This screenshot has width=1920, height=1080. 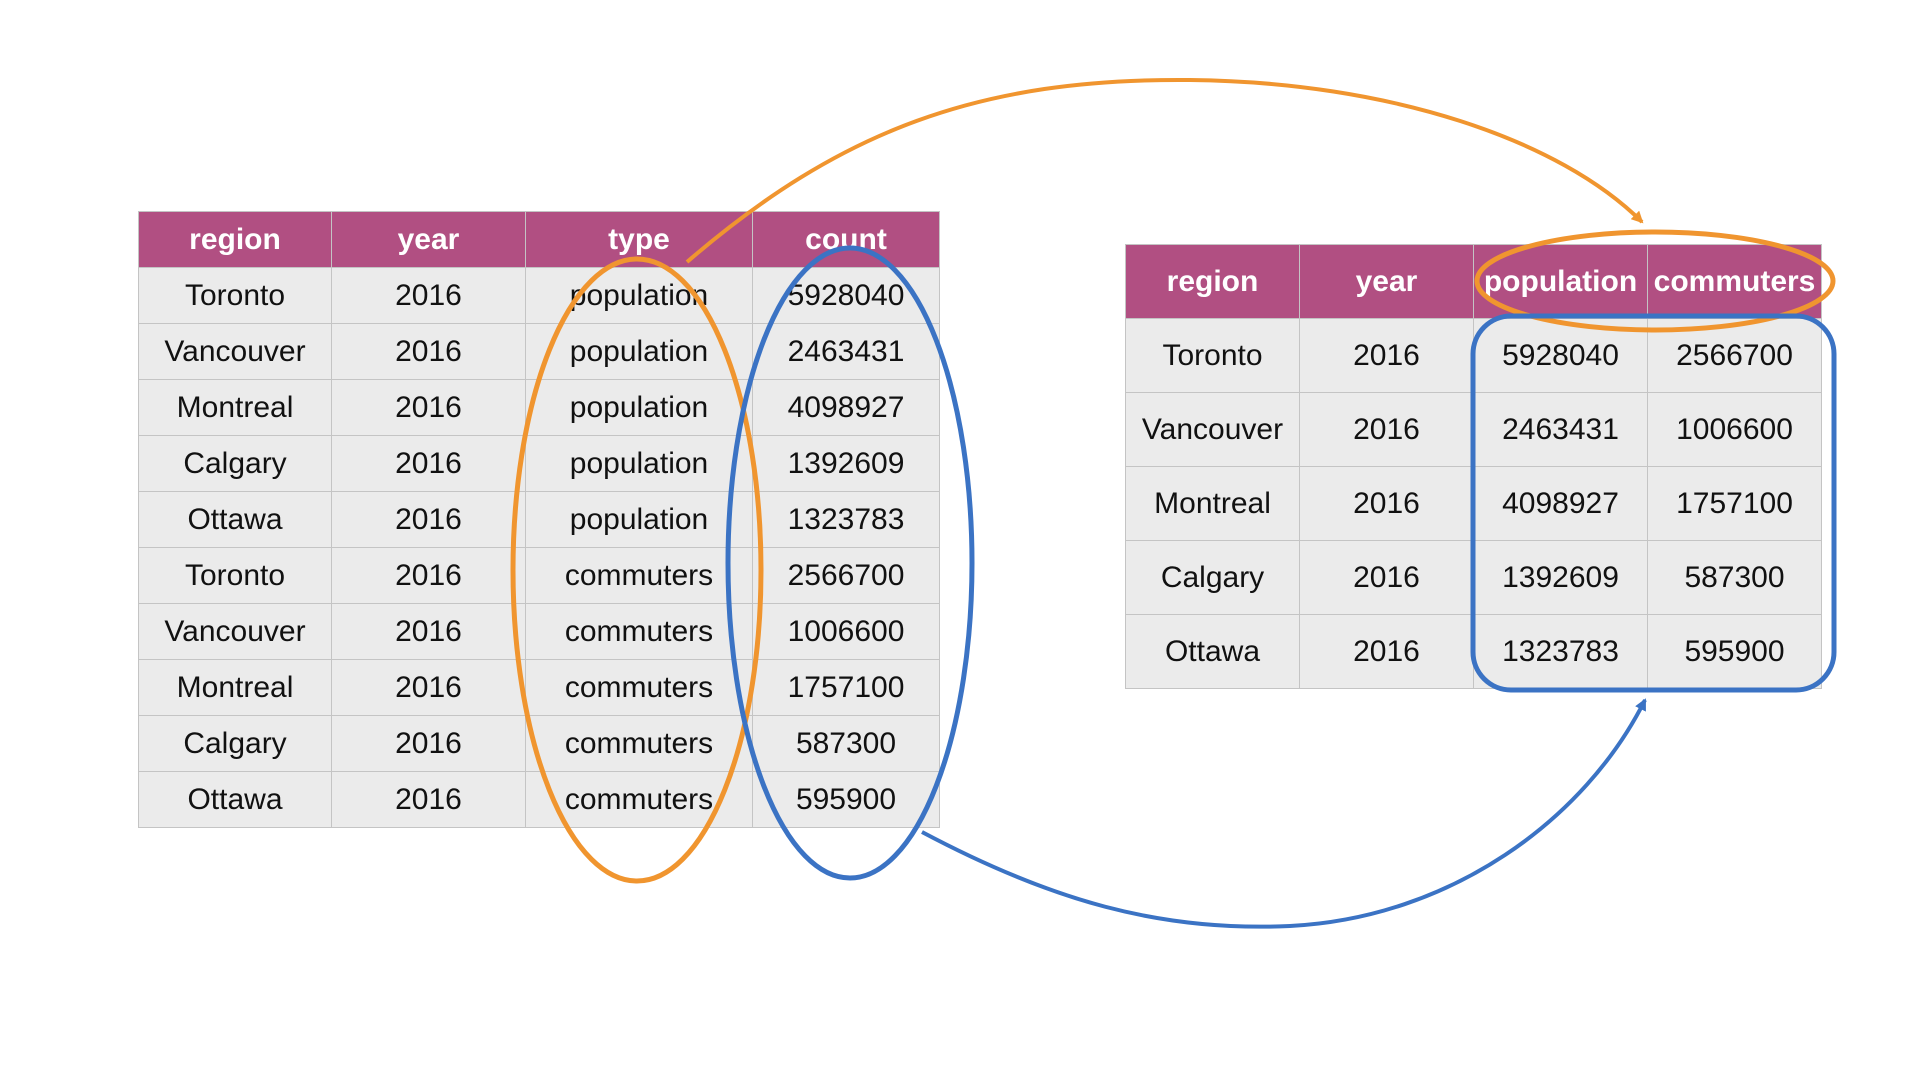 What do you see at coordinates (1560, 503) in the screenshot?
I see `population-cell: 4098927` at bounding box center [1560, 503].